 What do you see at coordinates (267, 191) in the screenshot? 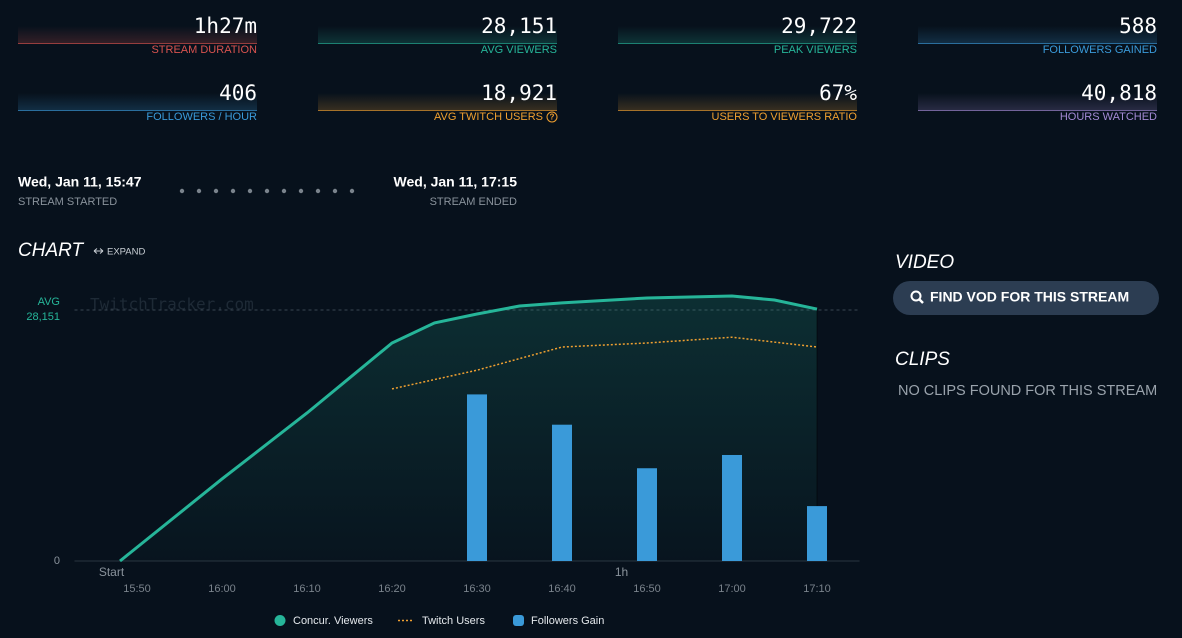
I see `timeline-dots` at bounding box center [267, 191].